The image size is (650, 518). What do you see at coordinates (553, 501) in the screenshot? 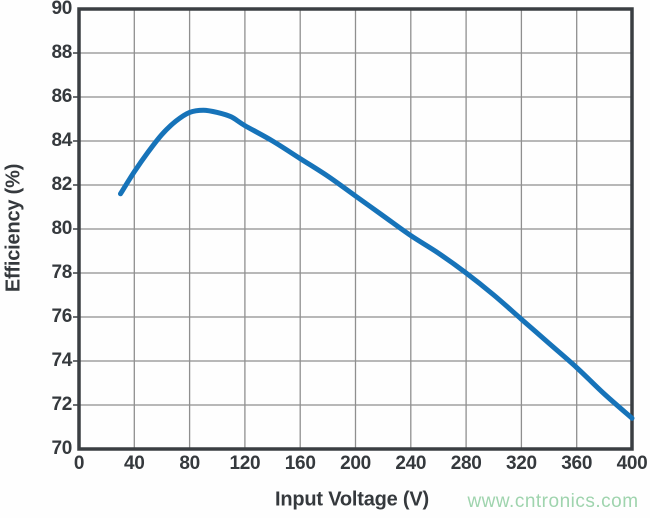
I see `watermark-text: www.cntronics.com` at bounding box center [553, 501].